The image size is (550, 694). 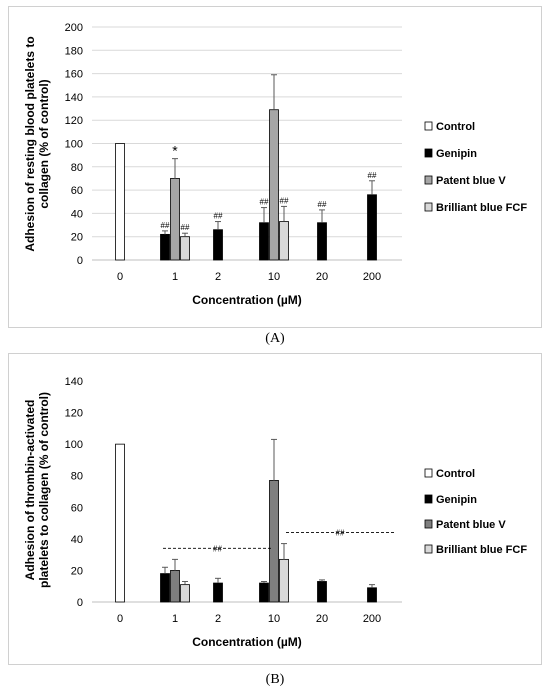 I want to click on y-tick-label: 200, so click(x=74, y=28).